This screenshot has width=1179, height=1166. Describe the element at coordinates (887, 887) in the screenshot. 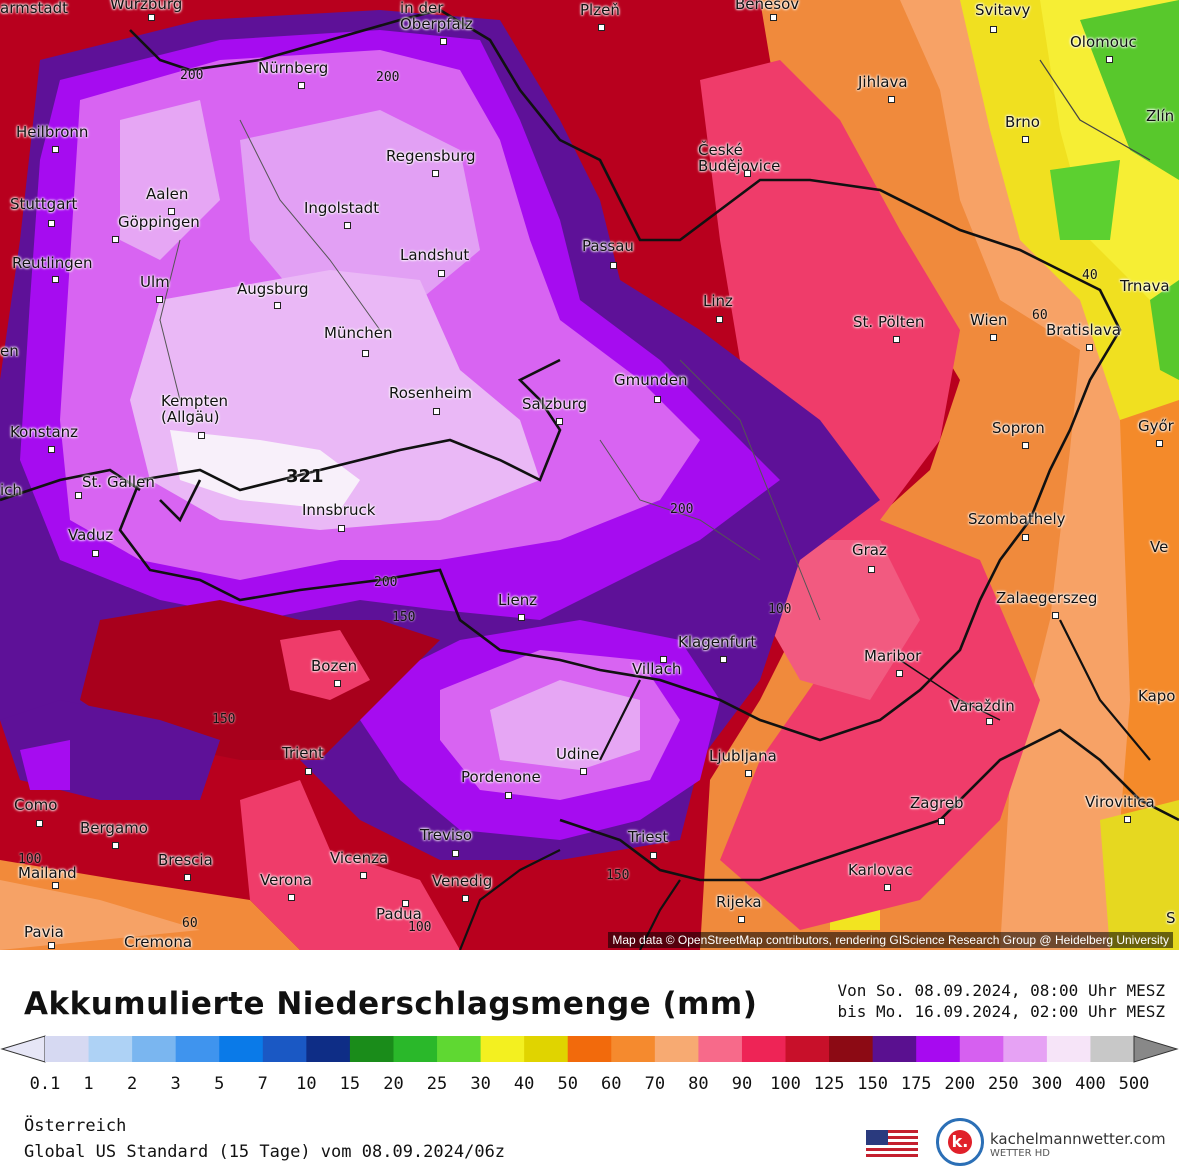

I see `city-marker-karlovac` at that location.